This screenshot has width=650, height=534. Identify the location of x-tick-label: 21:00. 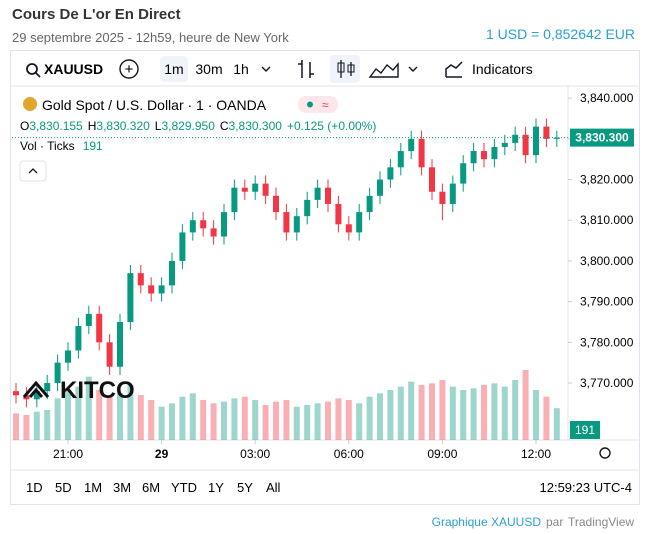
(68, 454).